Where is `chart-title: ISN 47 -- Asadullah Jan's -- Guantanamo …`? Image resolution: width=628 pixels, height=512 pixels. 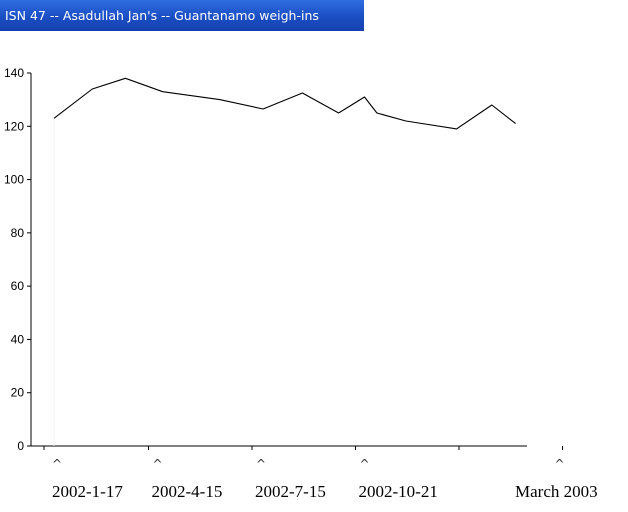 chart-title: ISN 47 -- Asadullah Jan's -- Guantanamo … is located at coordinates (162, 15).